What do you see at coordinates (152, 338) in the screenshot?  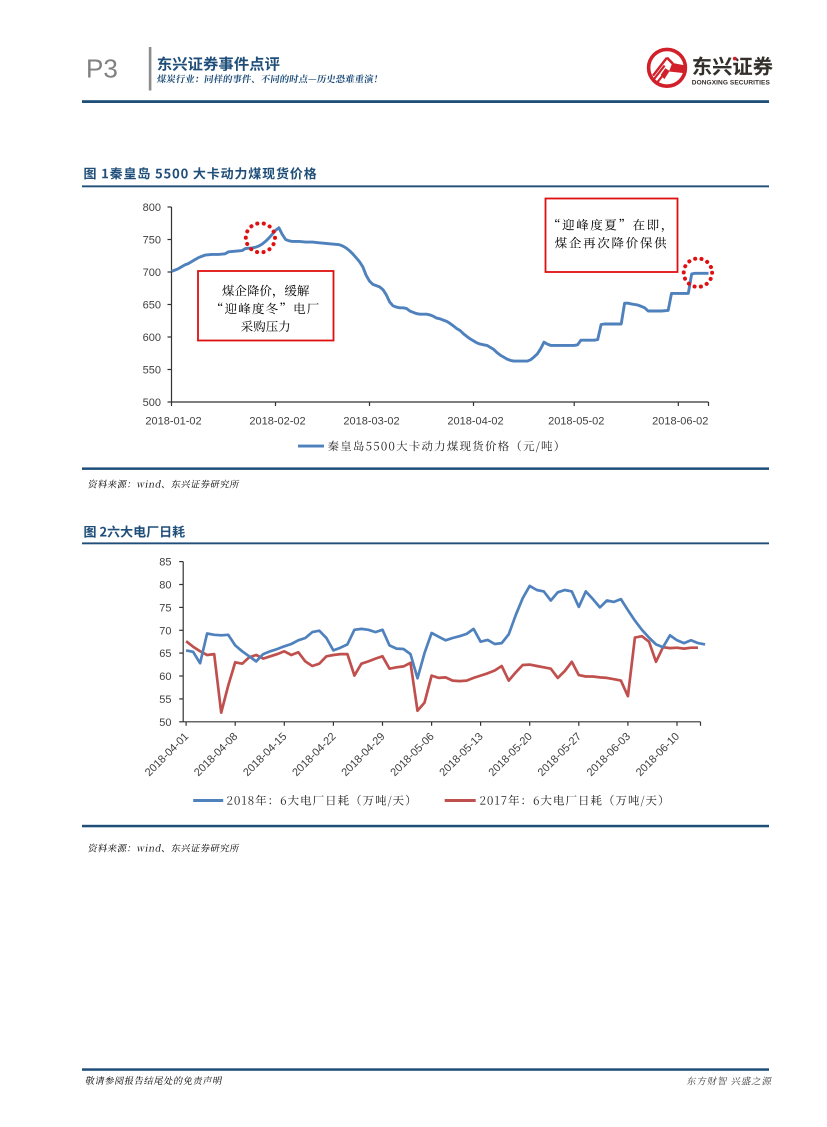 I see `svg-text: 600` at bounding box center [152, 338].